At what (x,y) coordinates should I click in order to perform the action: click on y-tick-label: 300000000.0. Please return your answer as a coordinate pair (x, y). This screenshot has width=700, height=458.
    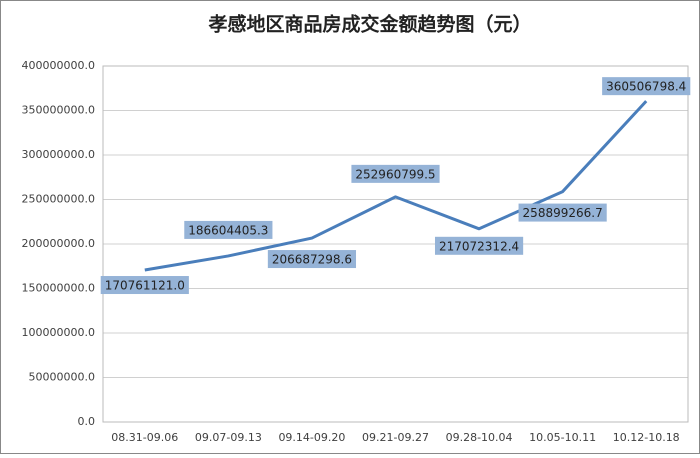
    Looking at the image, I should click on (58, 154).